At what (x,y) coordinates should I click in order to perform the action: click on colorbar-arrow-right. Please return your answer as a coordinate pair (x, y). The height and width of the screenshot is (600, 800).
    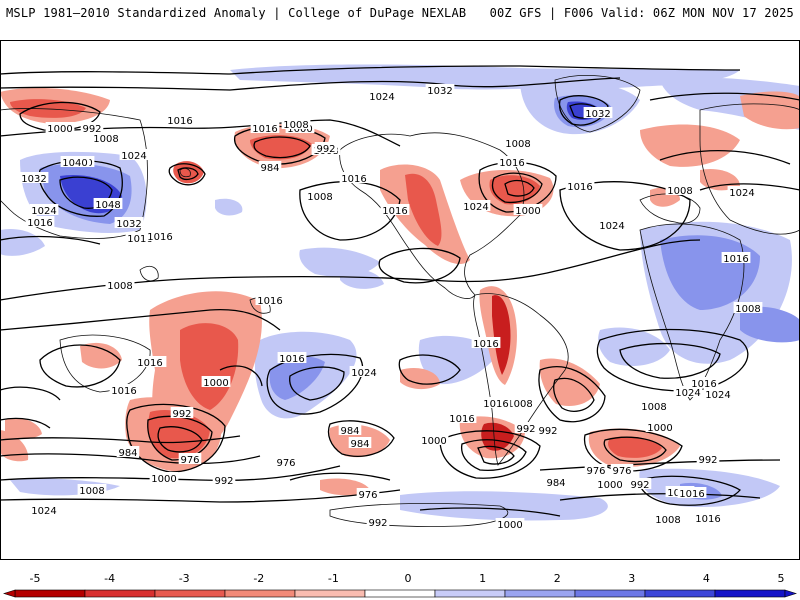
    Looking at the image, I should click on (790, 593).